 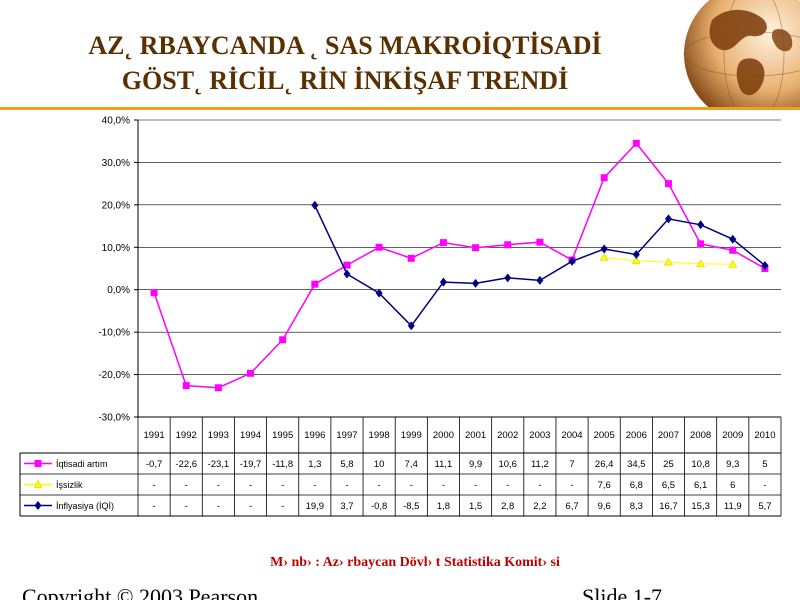 I want to click on data-label: 3,7, so click(x=346, y=506).